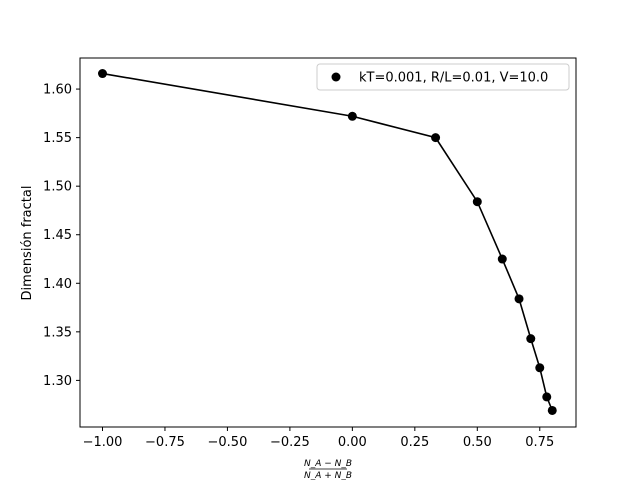 The height and width of the screenshot is (480, 640). What do you see at coordinates (328, 475) in the screenshot?
I see `x-axis-label-denominator: N_A + N_B` at bounding box center [328, 475].